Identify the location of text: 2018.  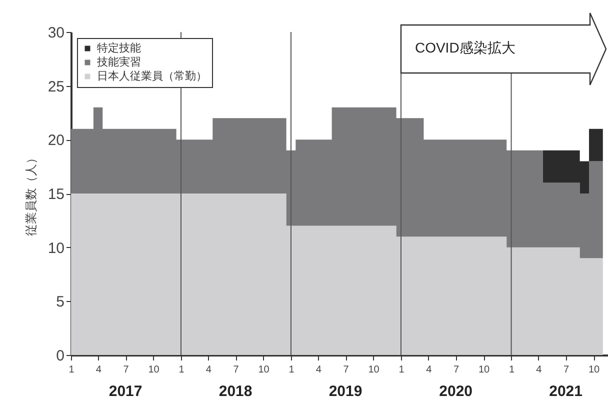
(235, 391).